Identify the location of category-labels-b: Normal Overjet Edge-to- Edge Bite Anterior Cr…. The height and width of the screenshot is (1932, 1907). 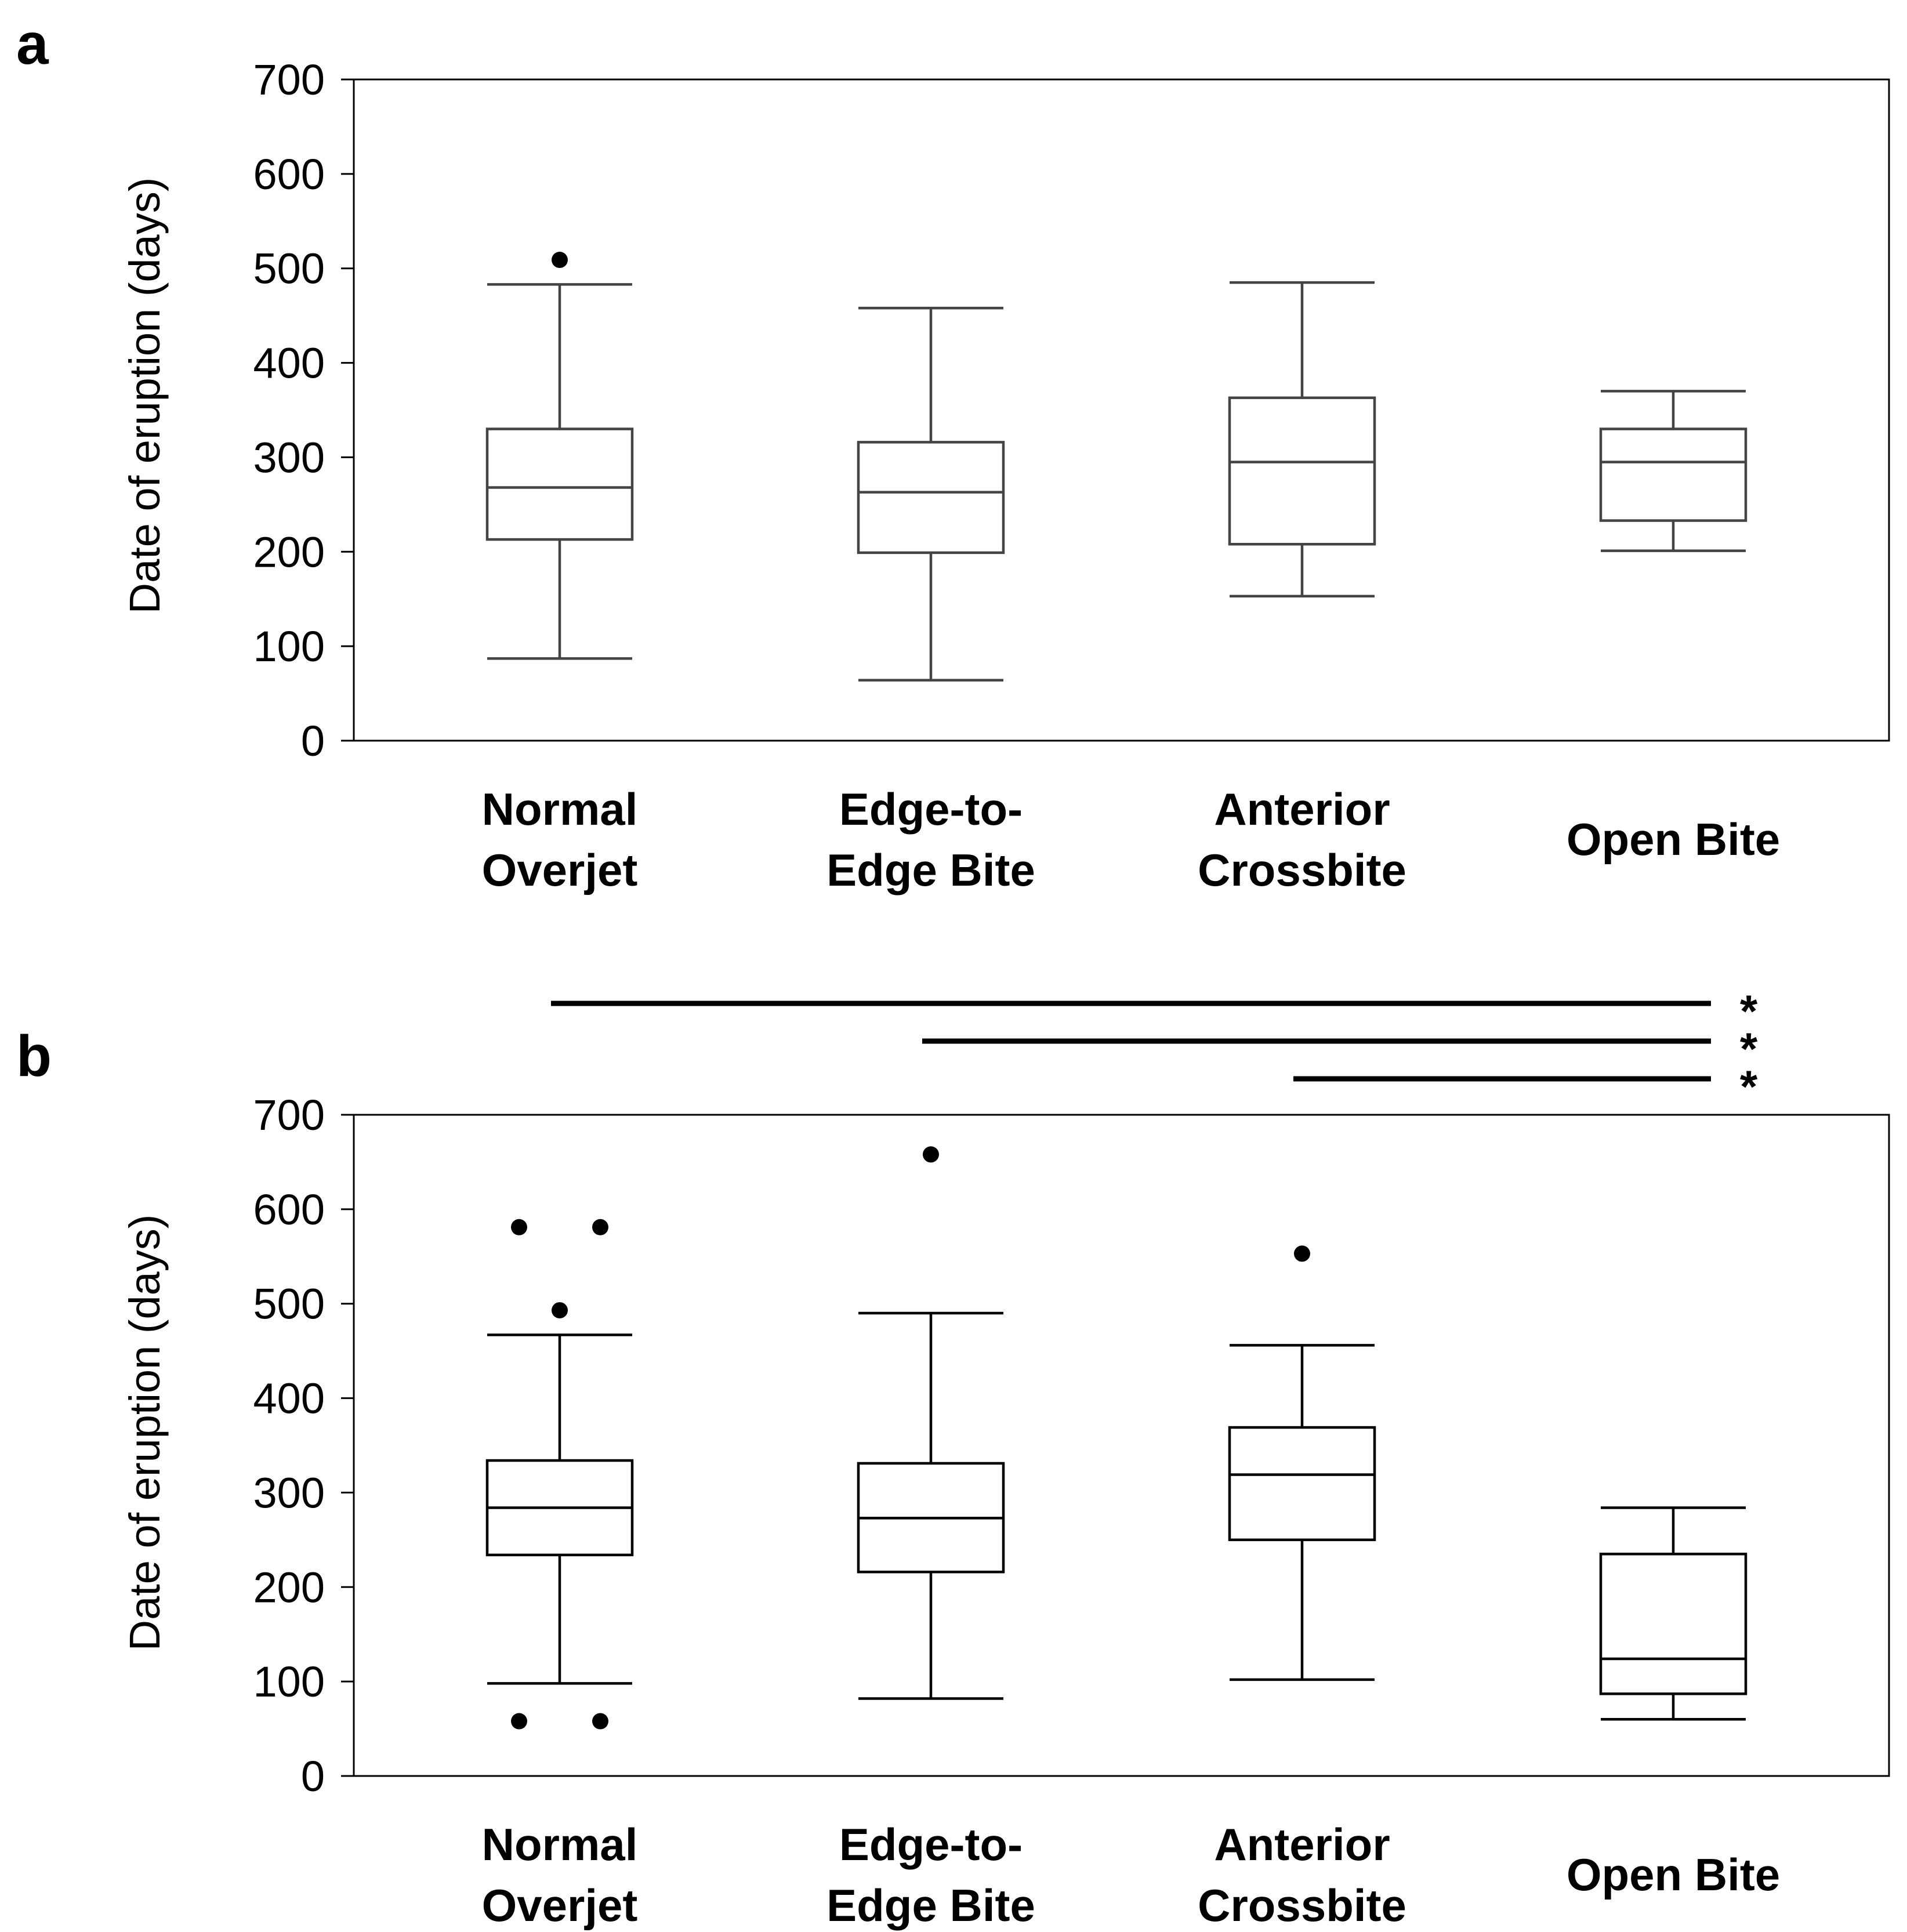
(1131, 1875).